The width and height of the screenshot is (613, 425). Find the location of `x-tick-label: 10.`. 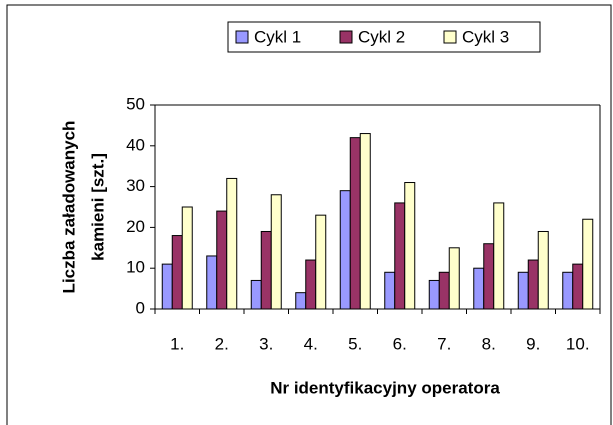

x-tick-label: 10. is located at coordinates (578, 343).